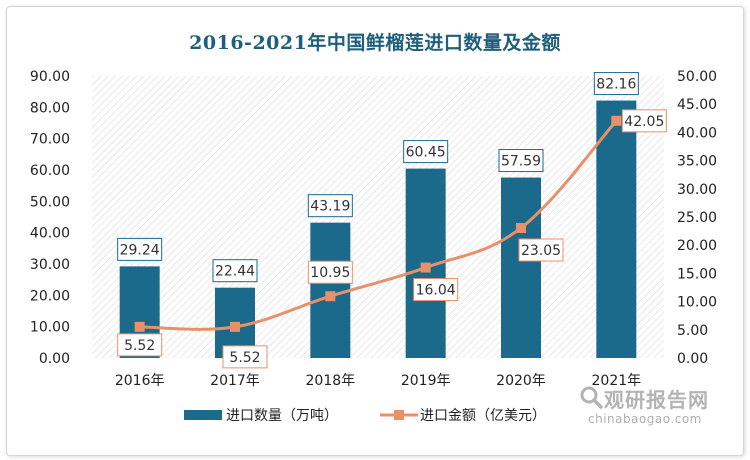  Describe the element at coordinates (365, 416) in the screenshot. I see `legend: 进口数量（万吨） 进口金额（亿美元）` at that location.